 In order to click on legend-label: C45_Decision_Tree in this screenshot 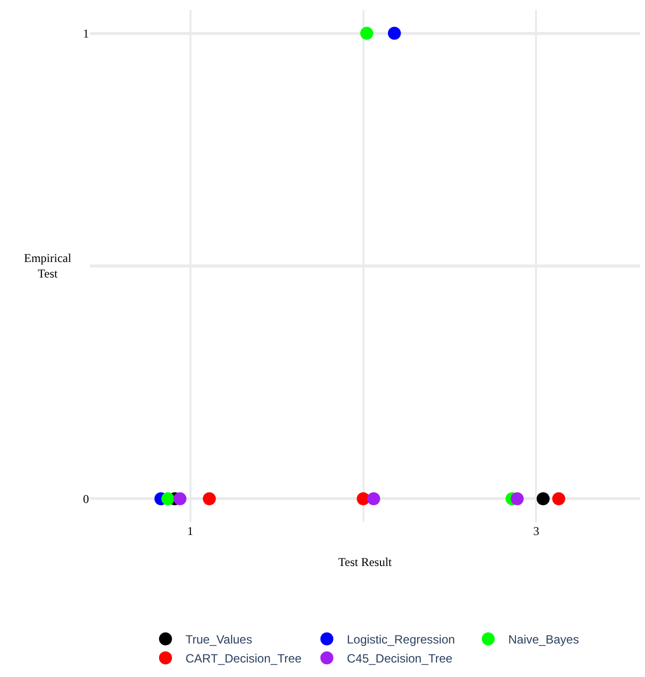, I will do `click(399, 659)`.